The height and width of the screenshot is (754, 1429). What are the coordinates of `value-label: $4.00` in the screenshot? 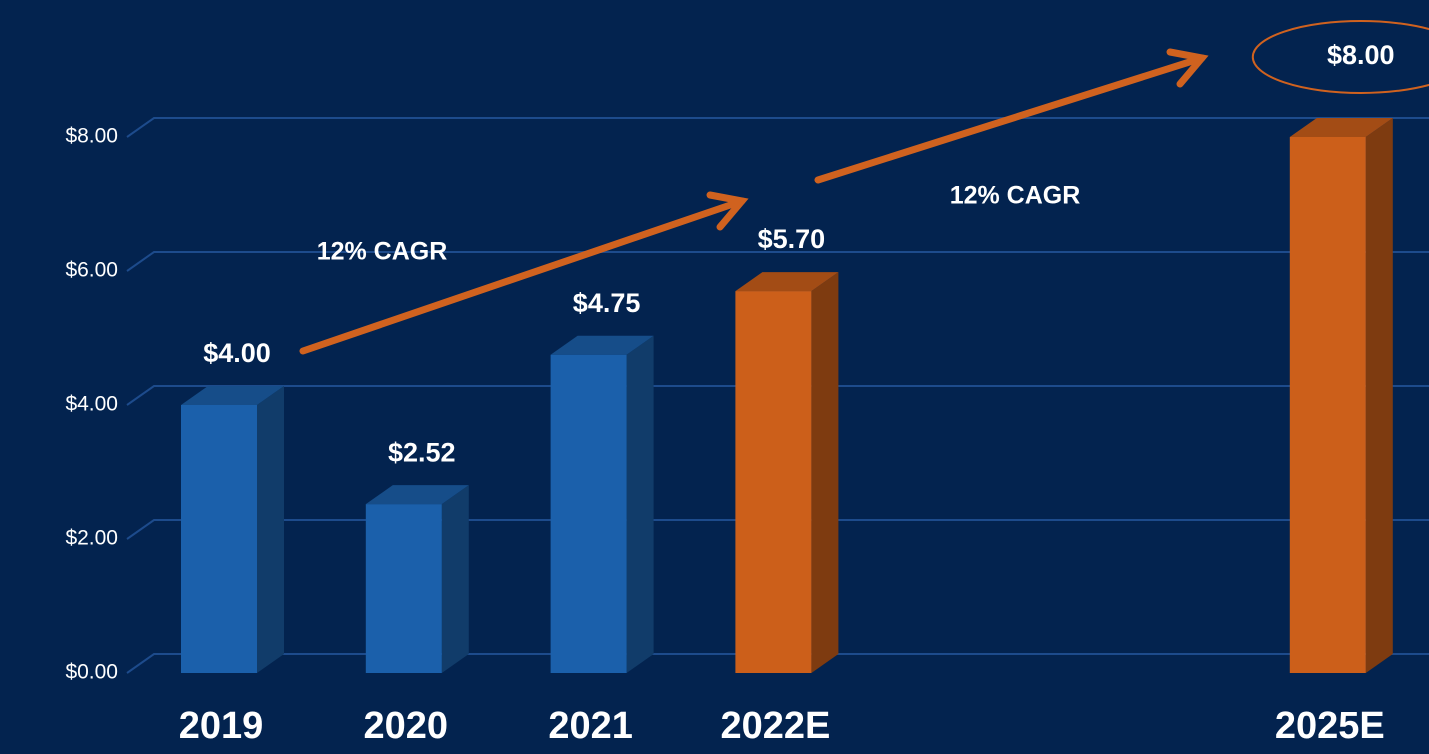 It's located at (237, 353).